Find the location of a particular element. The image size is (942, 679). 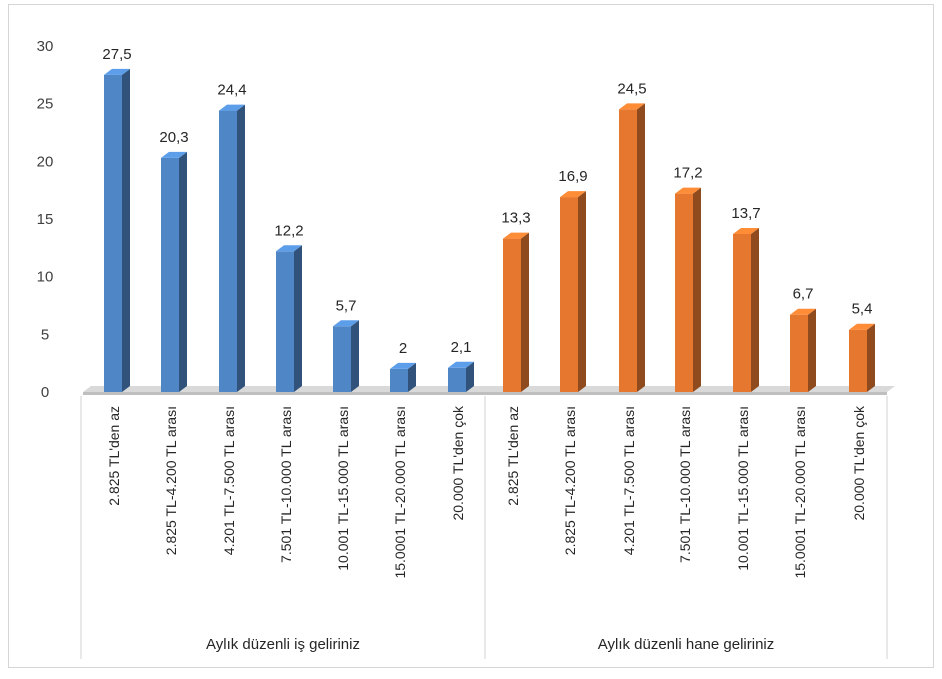

data-label: 13,7 is located at coordinates (745, 213).